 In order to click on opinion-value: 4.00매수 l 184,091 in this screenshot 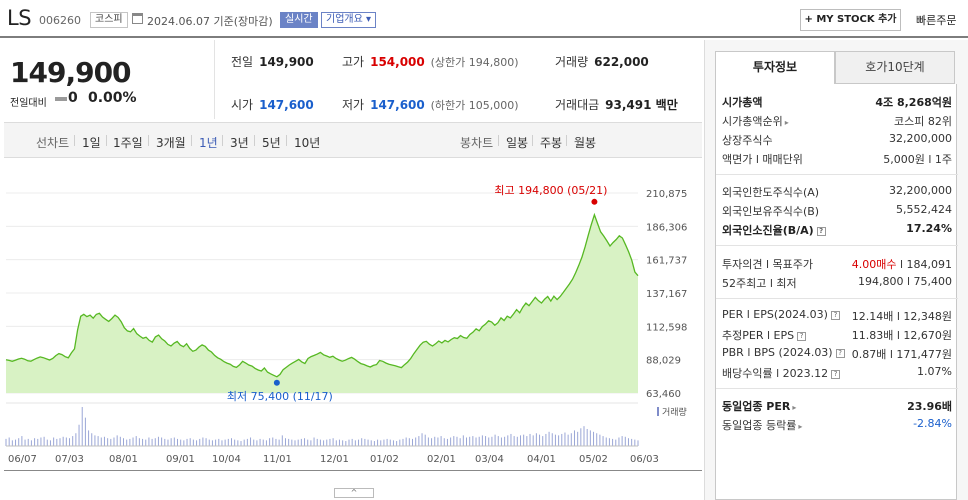, I will do `click(902, 264)`.